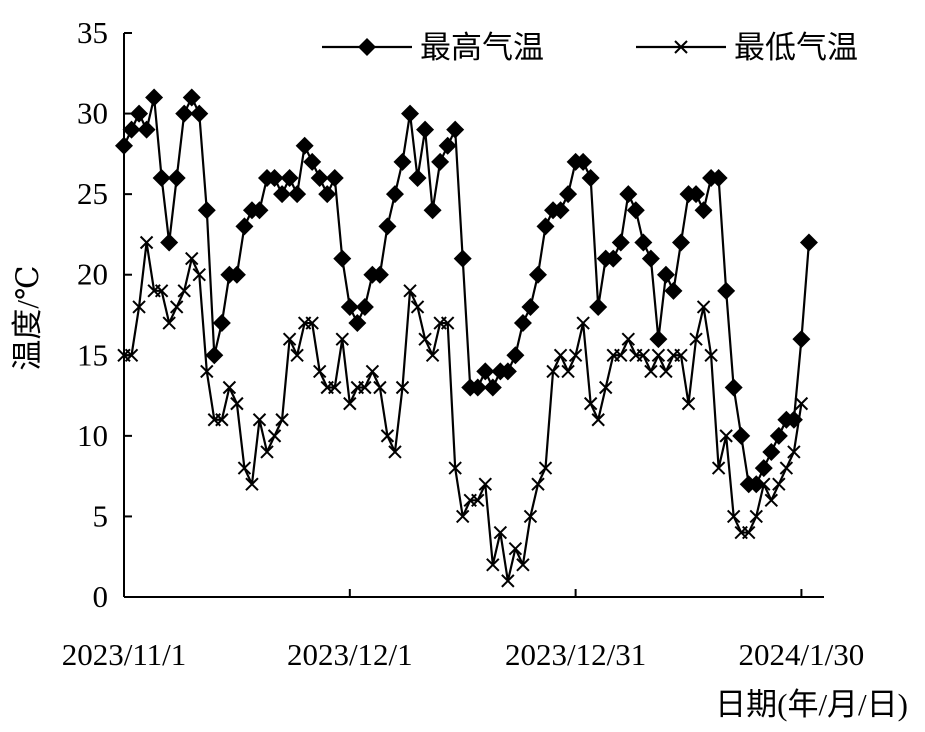  Describe the element at coordinates (27, 317) in the screenshot. I see `y-axis-title: 温度/℃` at that location.